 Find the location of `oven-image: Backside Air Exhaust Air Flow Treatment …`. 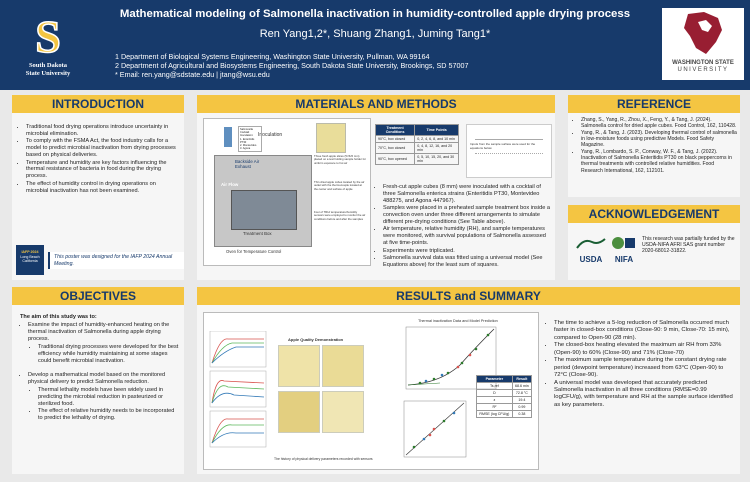

oven-image: Backside Air Exhaust Air Flow Treatment … is located at coordinates (263, 201).